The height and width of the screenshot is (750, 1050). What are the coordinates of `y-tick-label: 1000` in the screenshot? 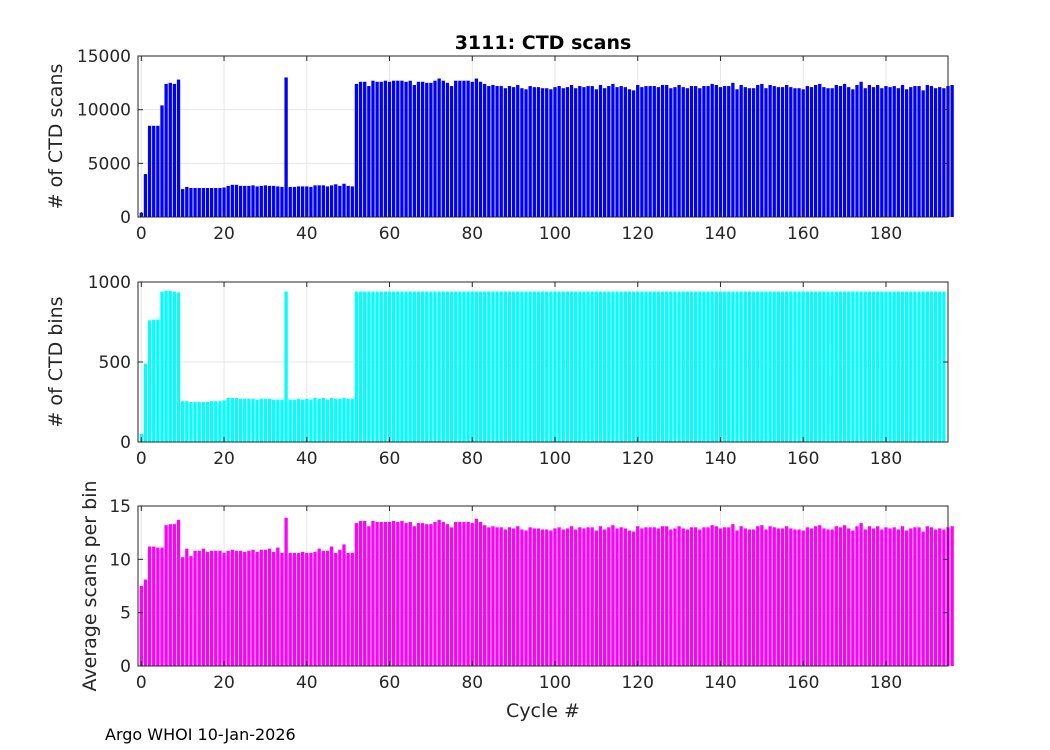 It's located at (109, 283).